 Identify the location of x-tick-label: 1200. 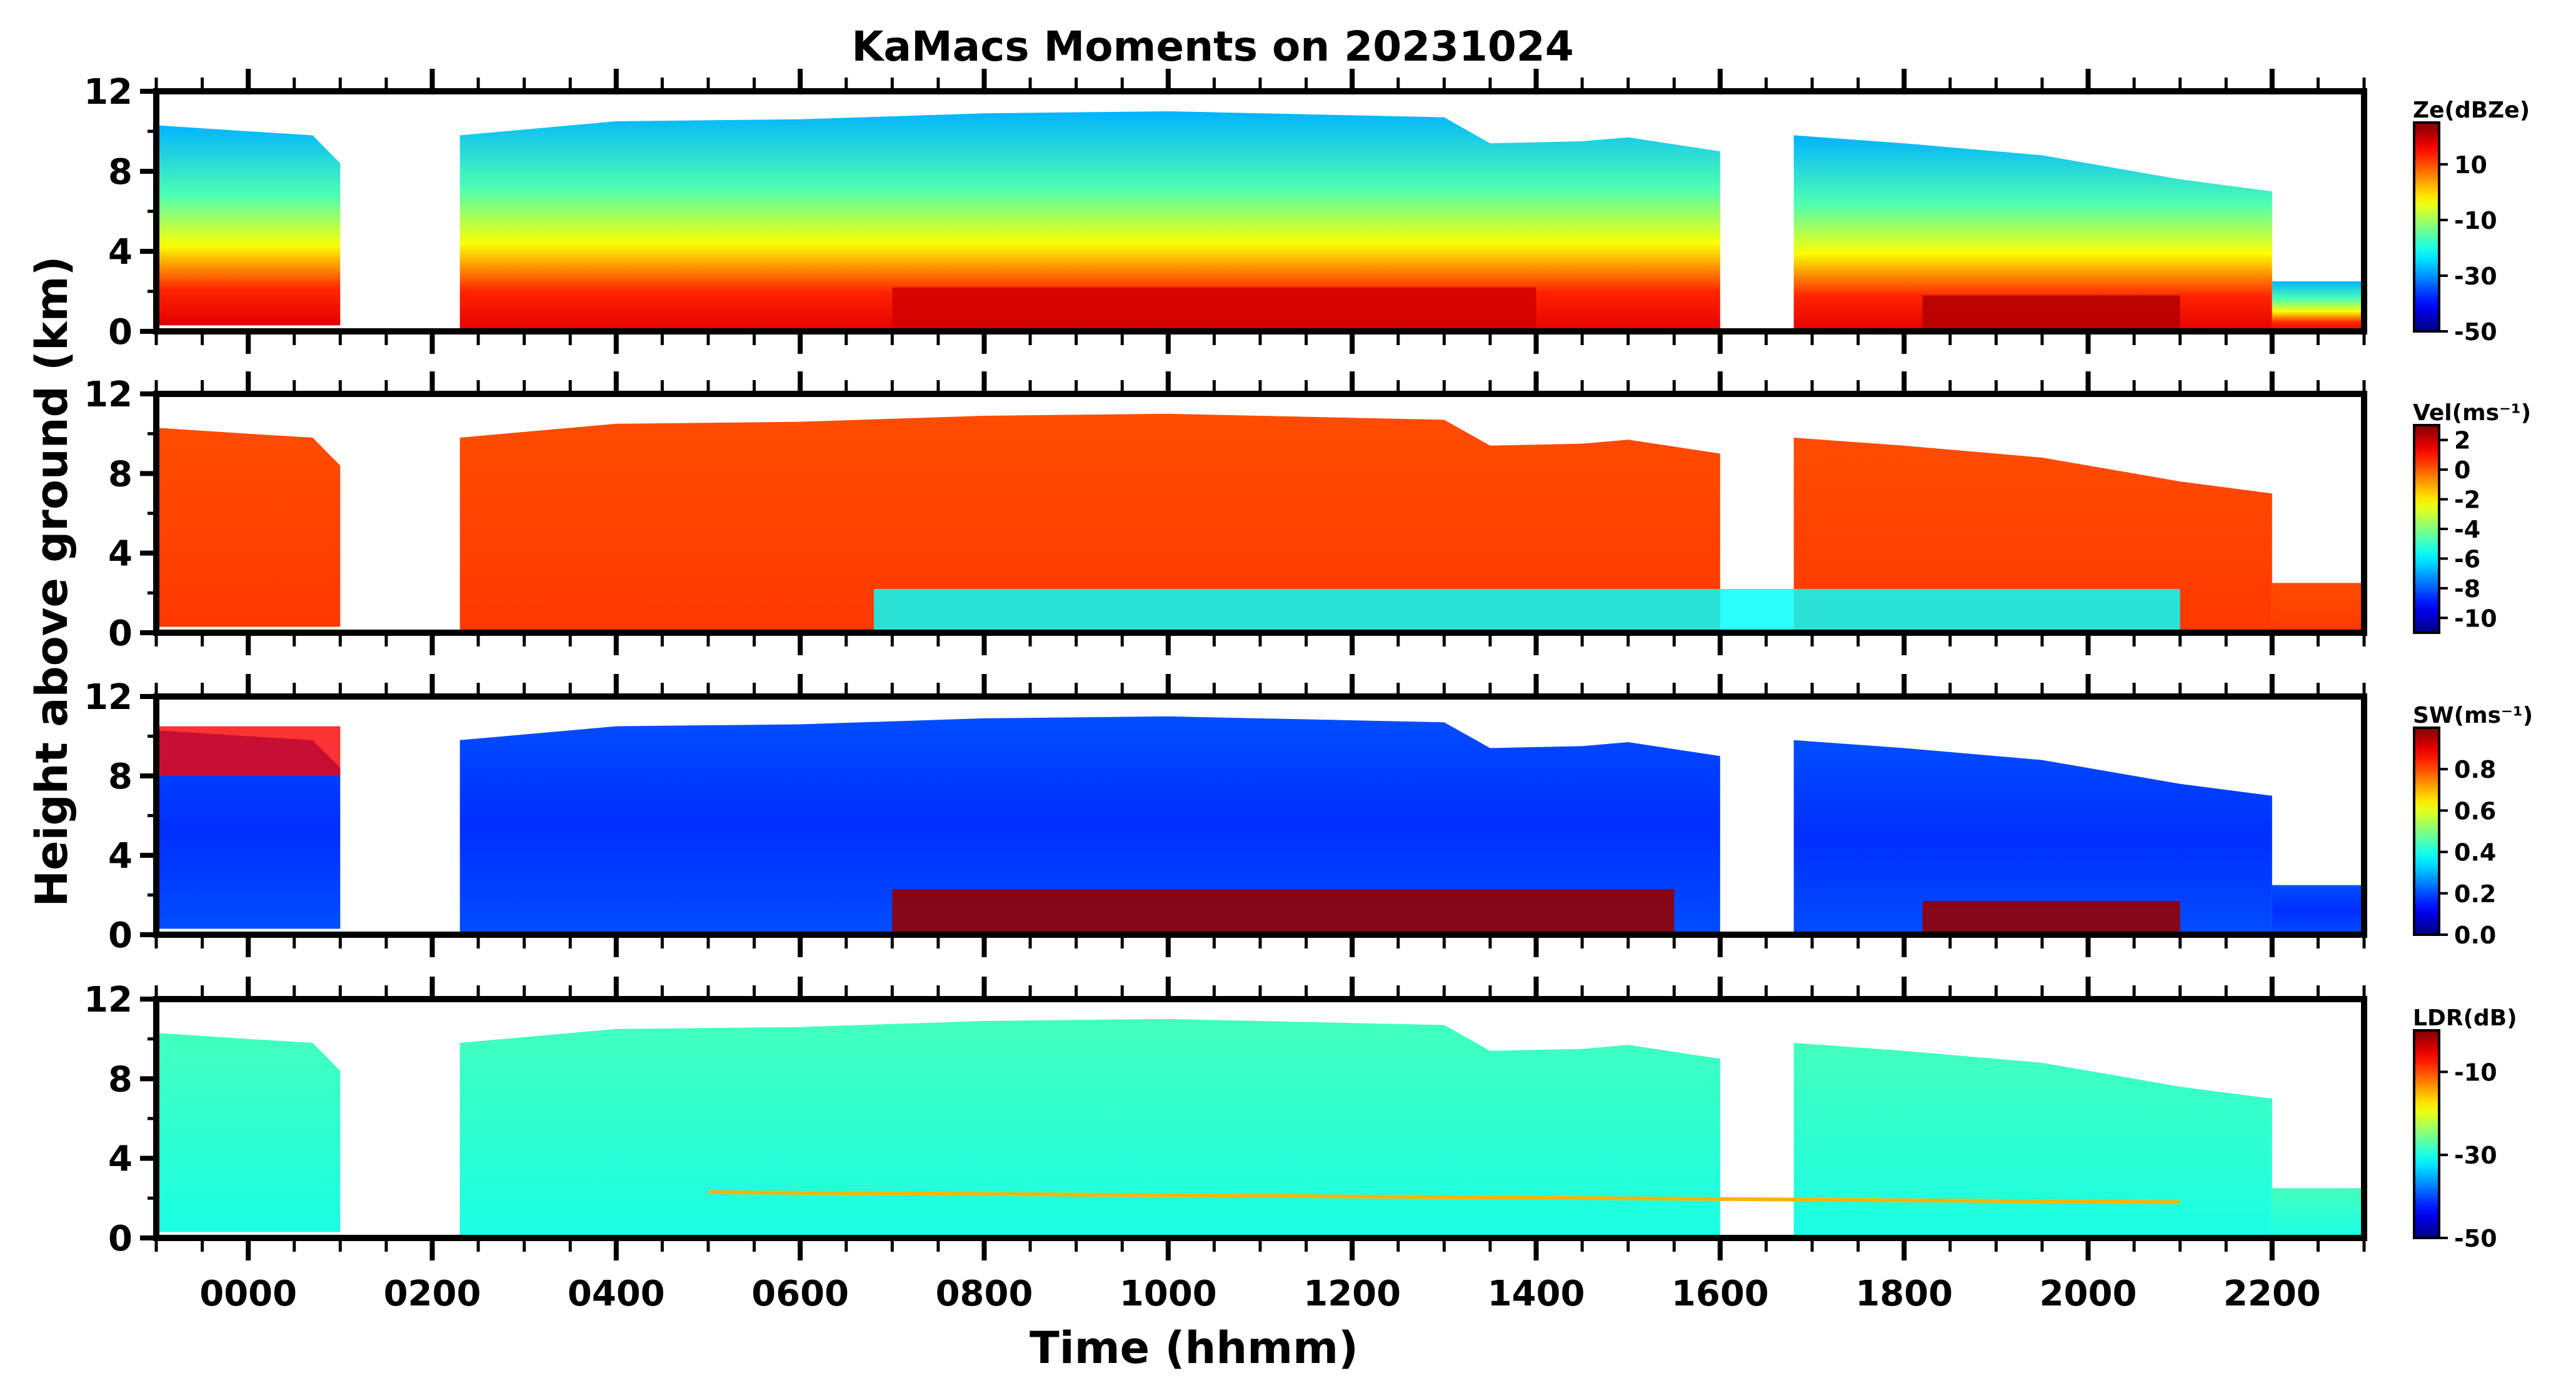
(1352, 1294).